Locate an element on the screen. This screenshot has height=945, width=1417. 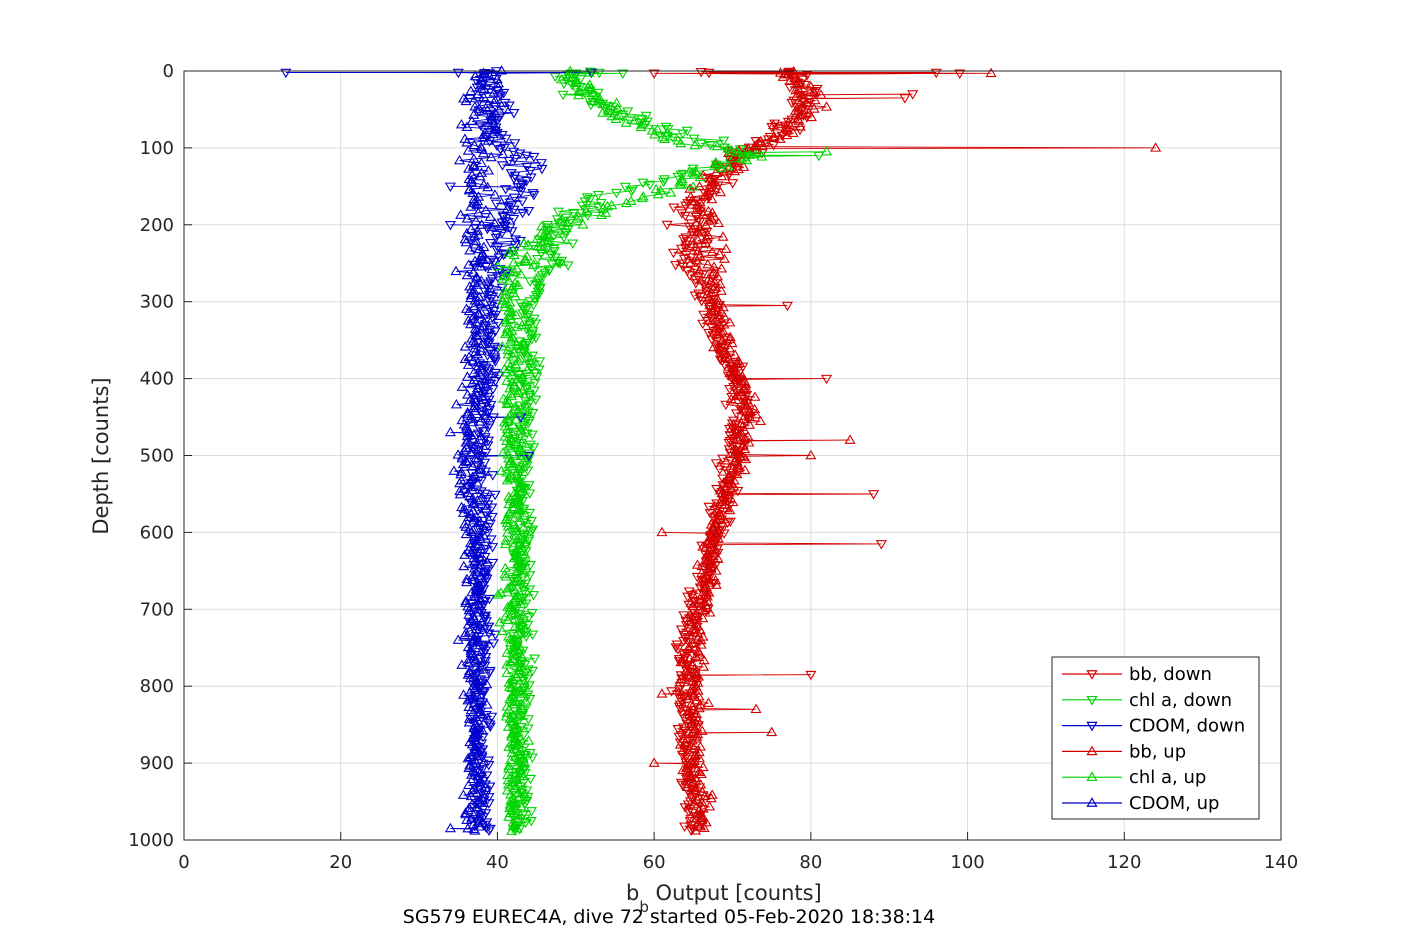
y-tick-label: 100 is located at coordinates (157, 148).